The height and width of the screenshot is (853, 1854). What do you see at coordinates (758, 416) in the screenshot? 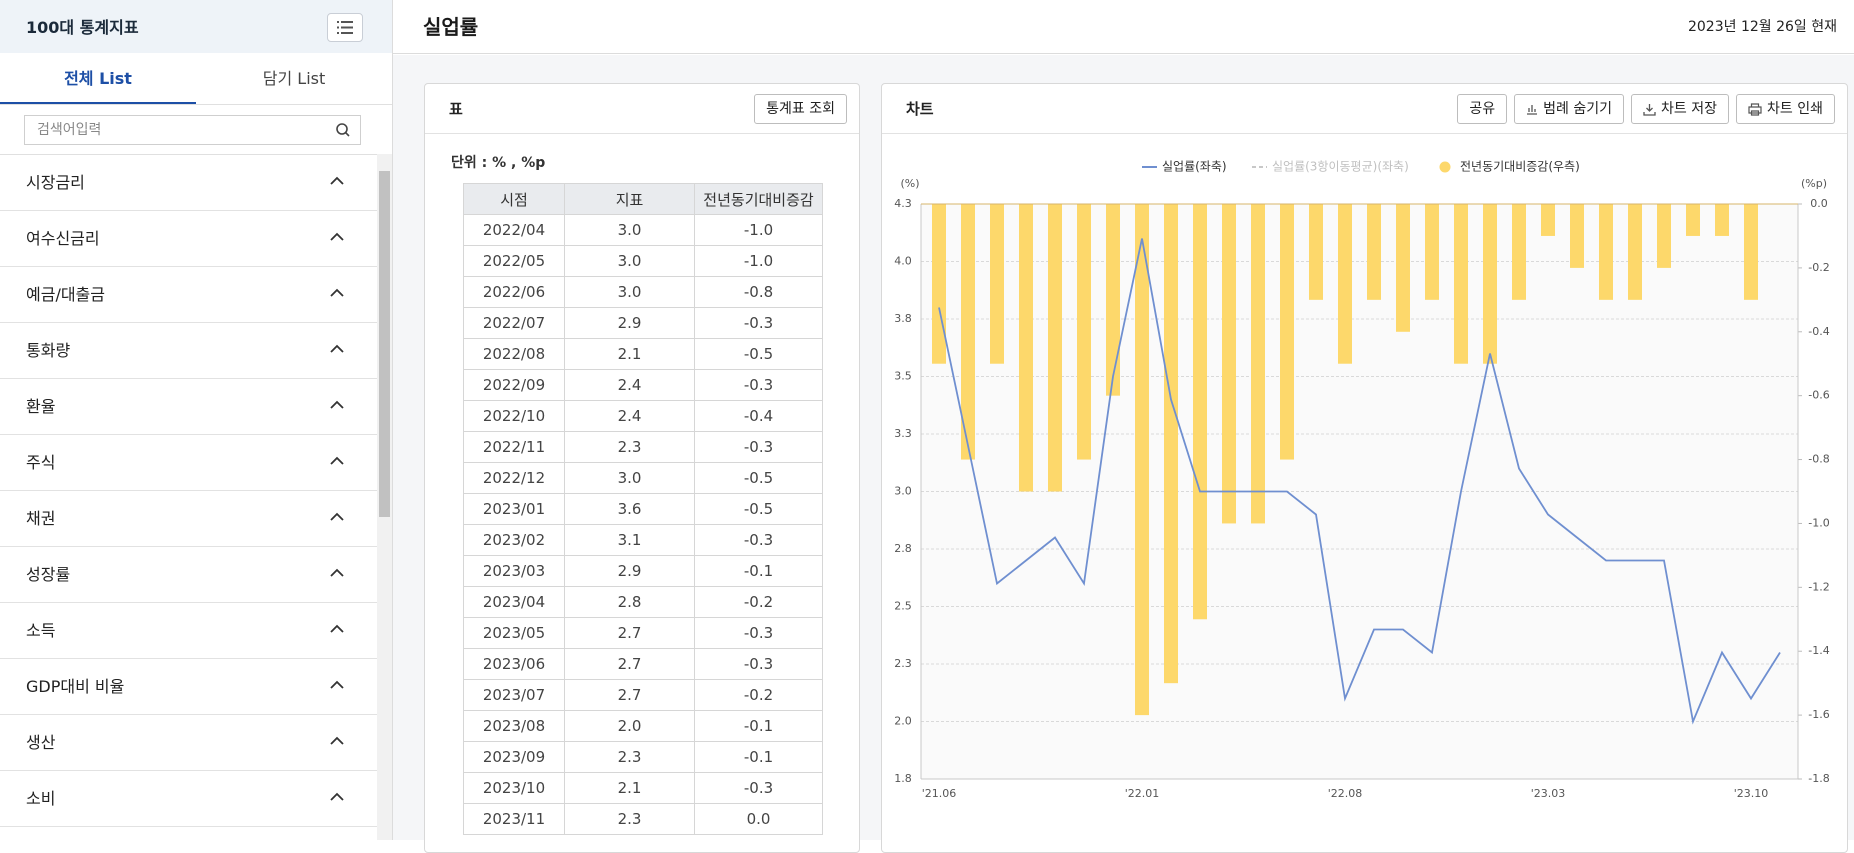
I see `table-cell: -0.4` at bounding box center [758, 416].